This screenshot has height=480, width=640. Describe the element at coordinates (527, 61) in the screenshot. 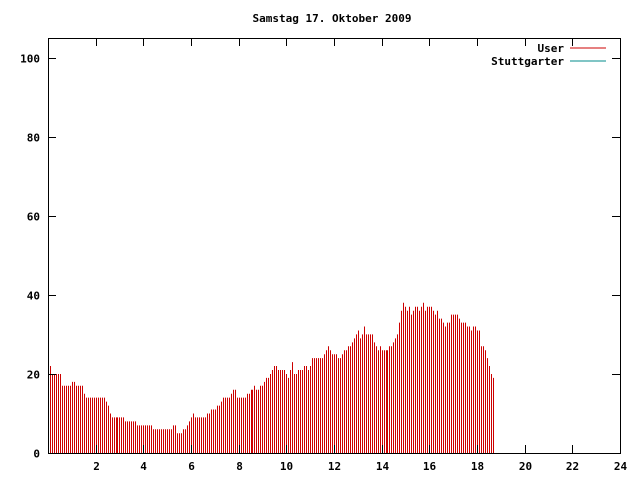

I see `legend-label-stuttgarter: Stuttgarter` at that location.